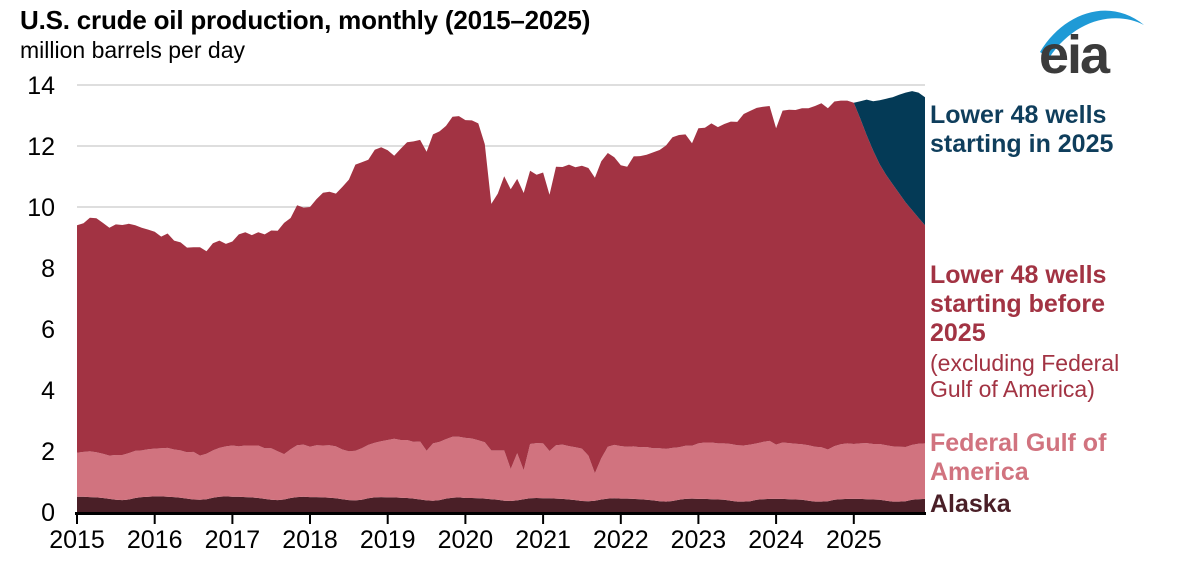 This screenshot has height=568, width=1192. I want to click on y-tick-label-6: 6, so click(48, 330).